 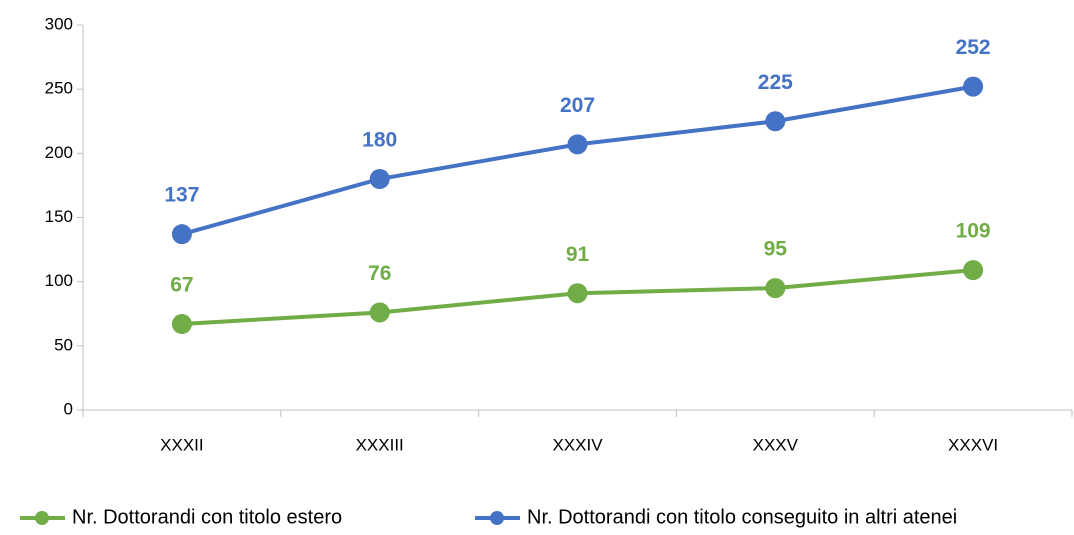 What do you see at coordinates (63, 344) in the screenshot?
I see `y-tick-label: 50` at bounding box center [63, 344].